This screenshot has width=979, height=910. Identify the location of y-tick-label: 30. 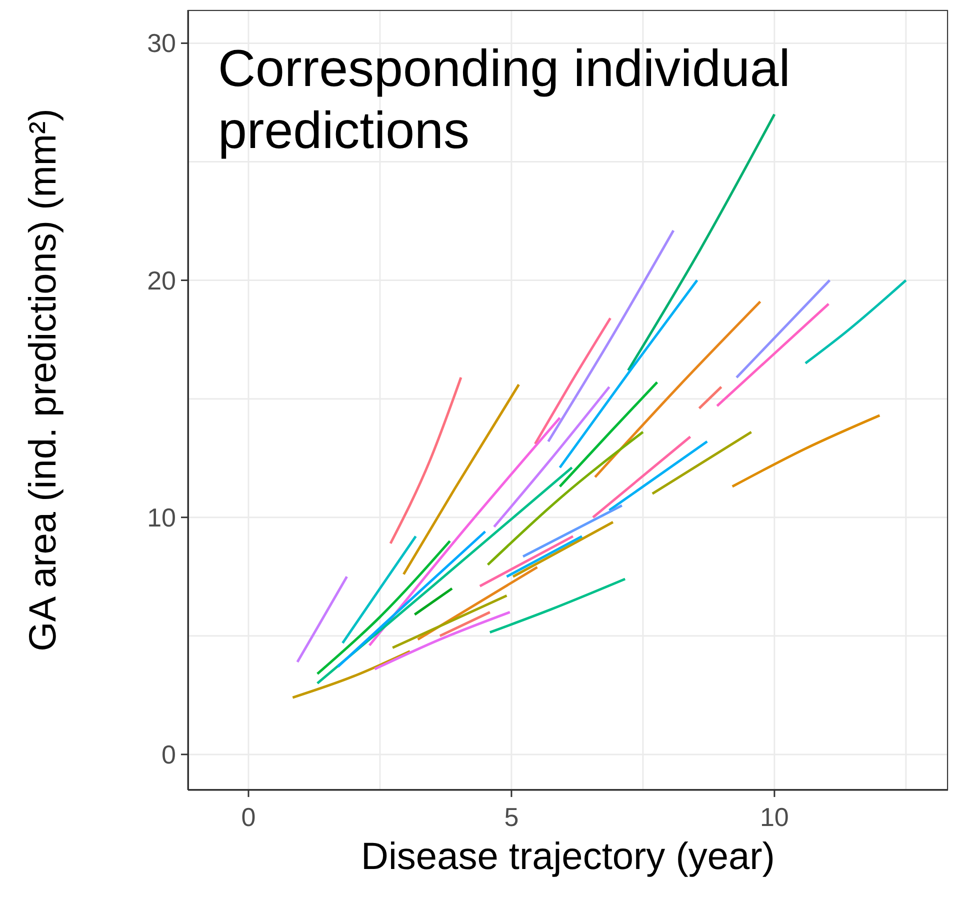
(161, 43).